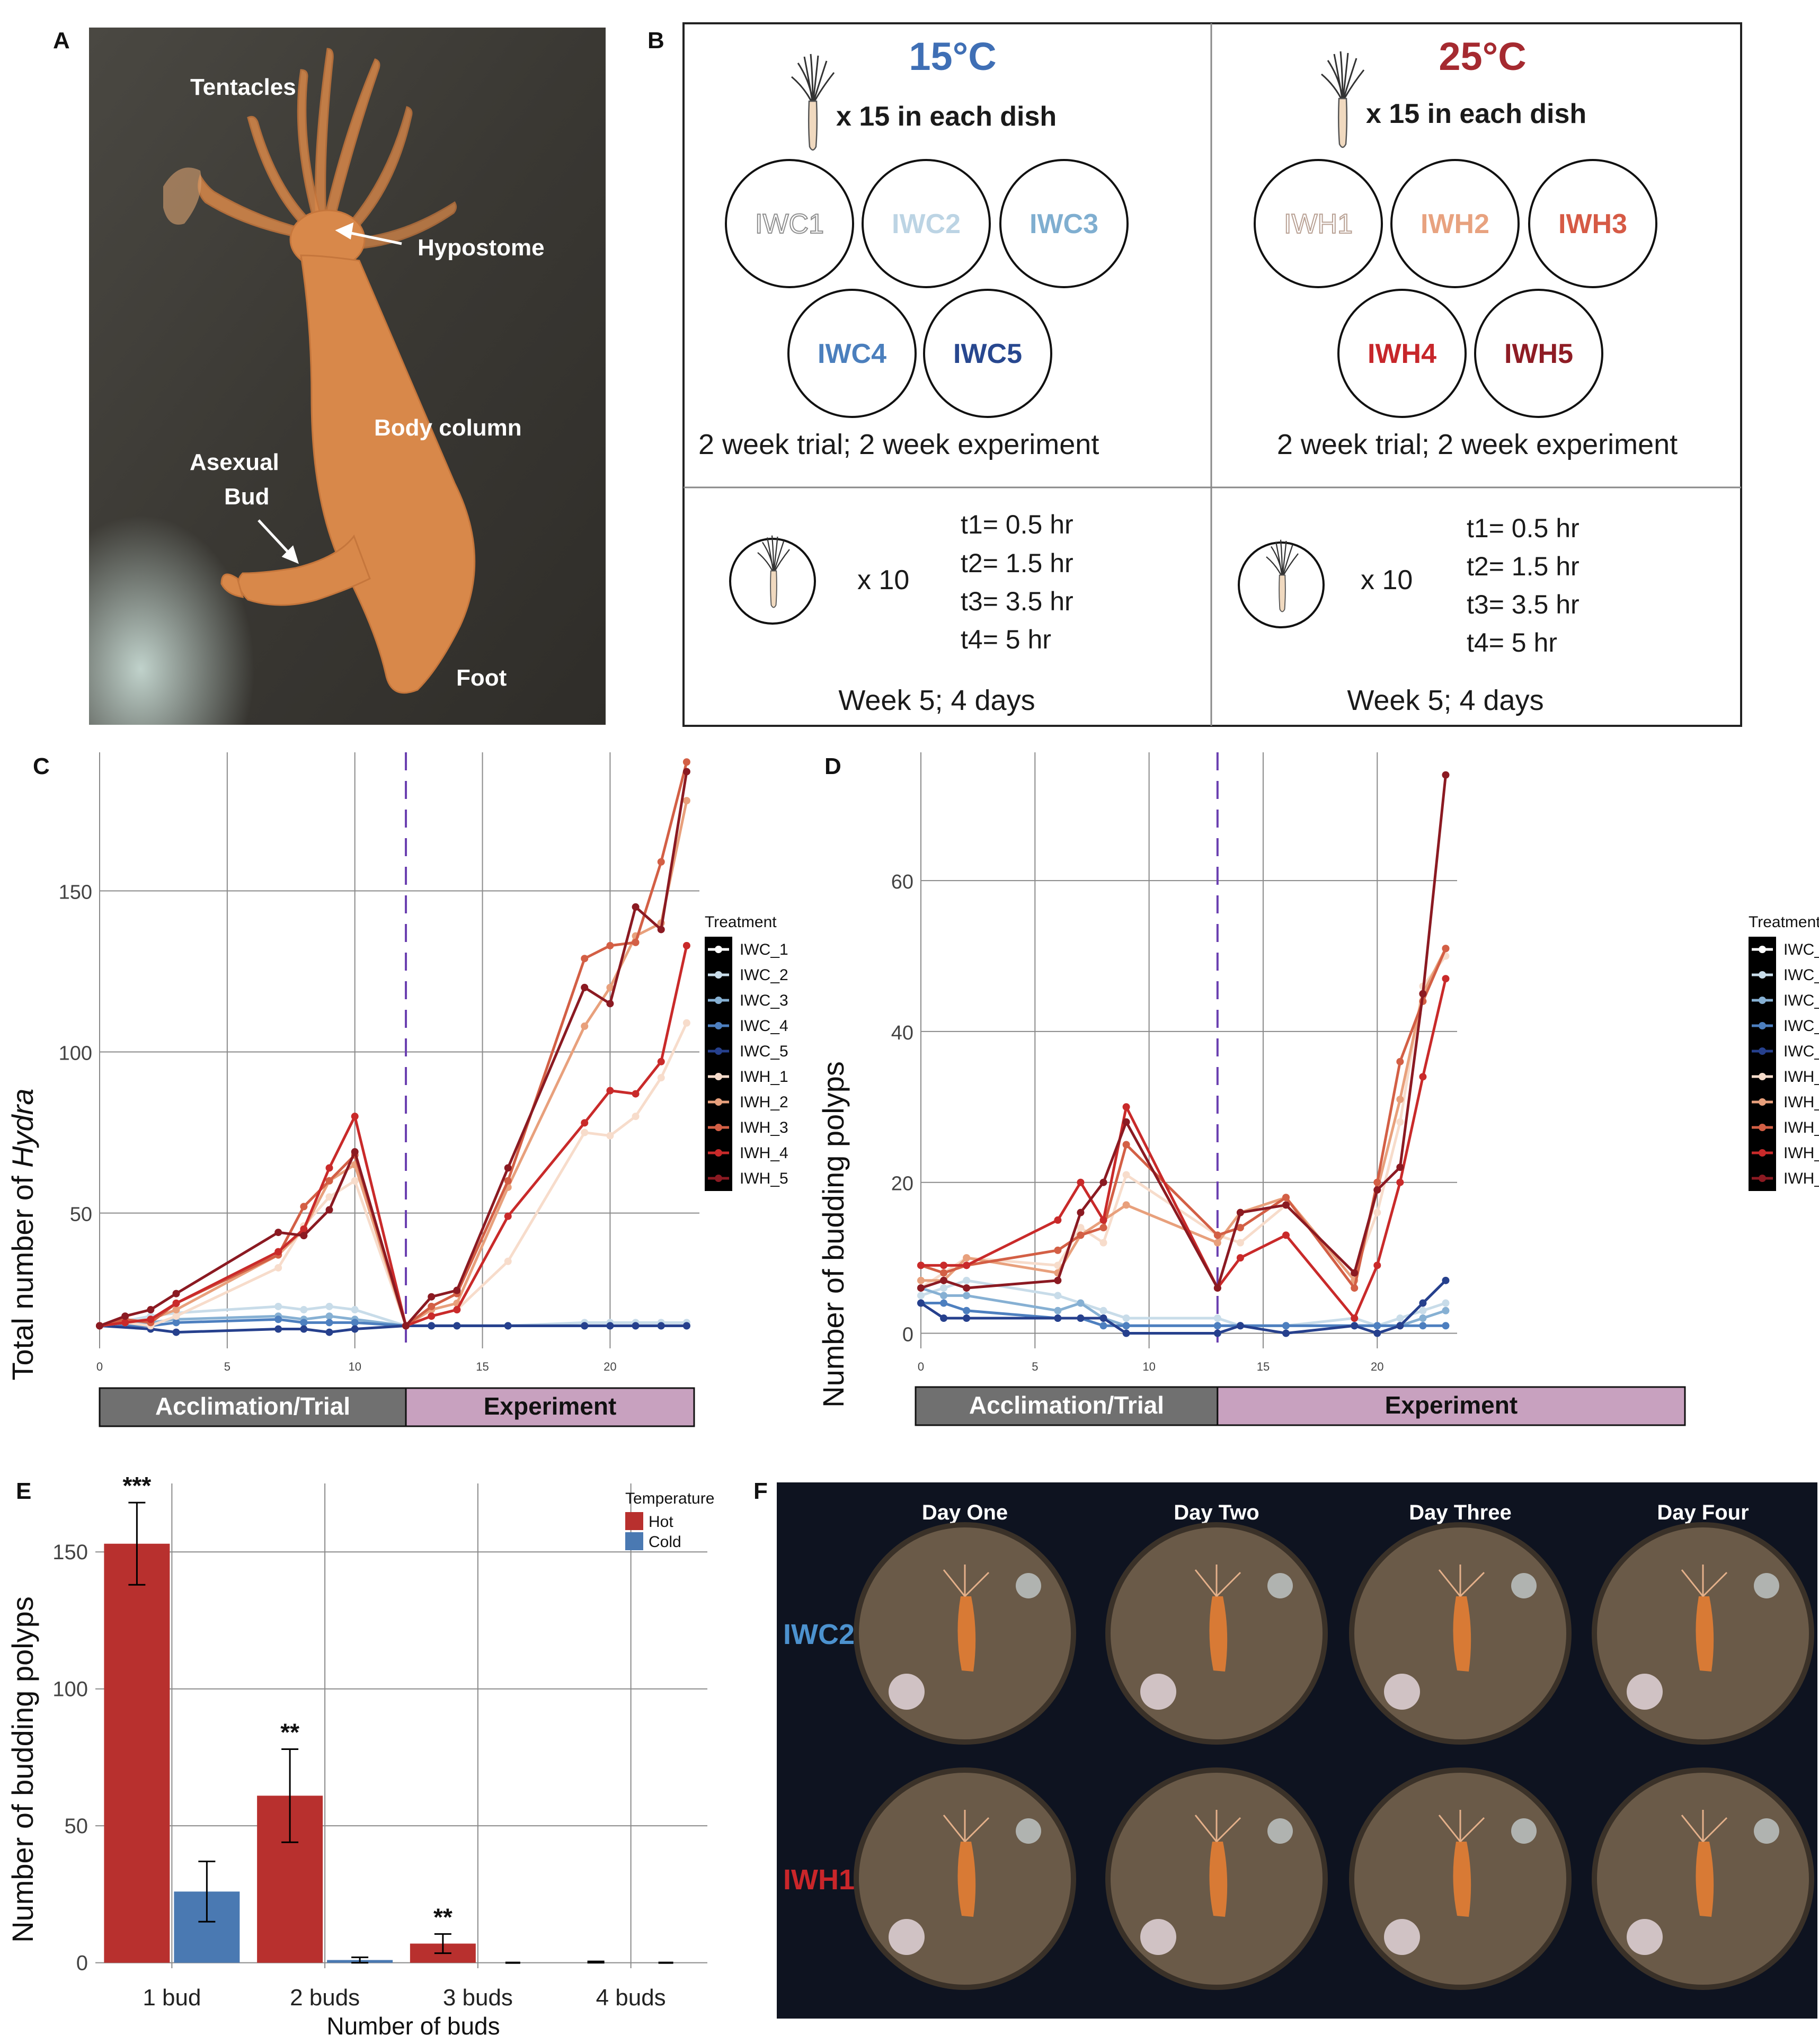  Describe the element at coordinates (819, 1880) in the screenshot. I see `row-label: IWH1` at that location.